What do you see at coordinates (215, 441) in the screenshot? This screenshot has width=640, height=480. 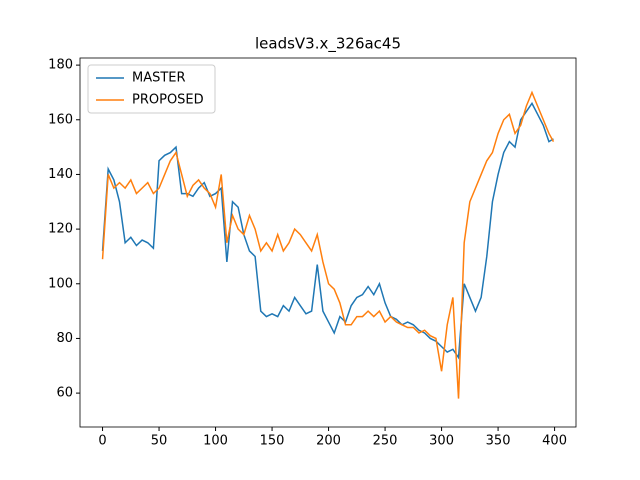 I see `x-tick-label: 100` at bounding box center [215, 441].